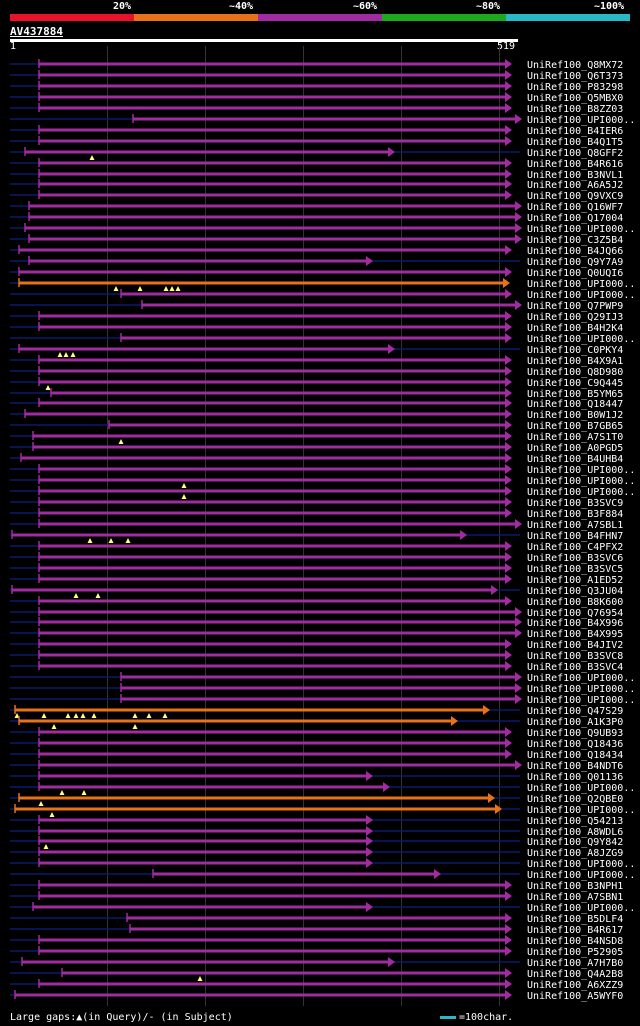  What do you see at coordinates (575, 613) in the screenshot?
I see `hit-label: UniRef100_Q76954` at bounding box center [575, 613].